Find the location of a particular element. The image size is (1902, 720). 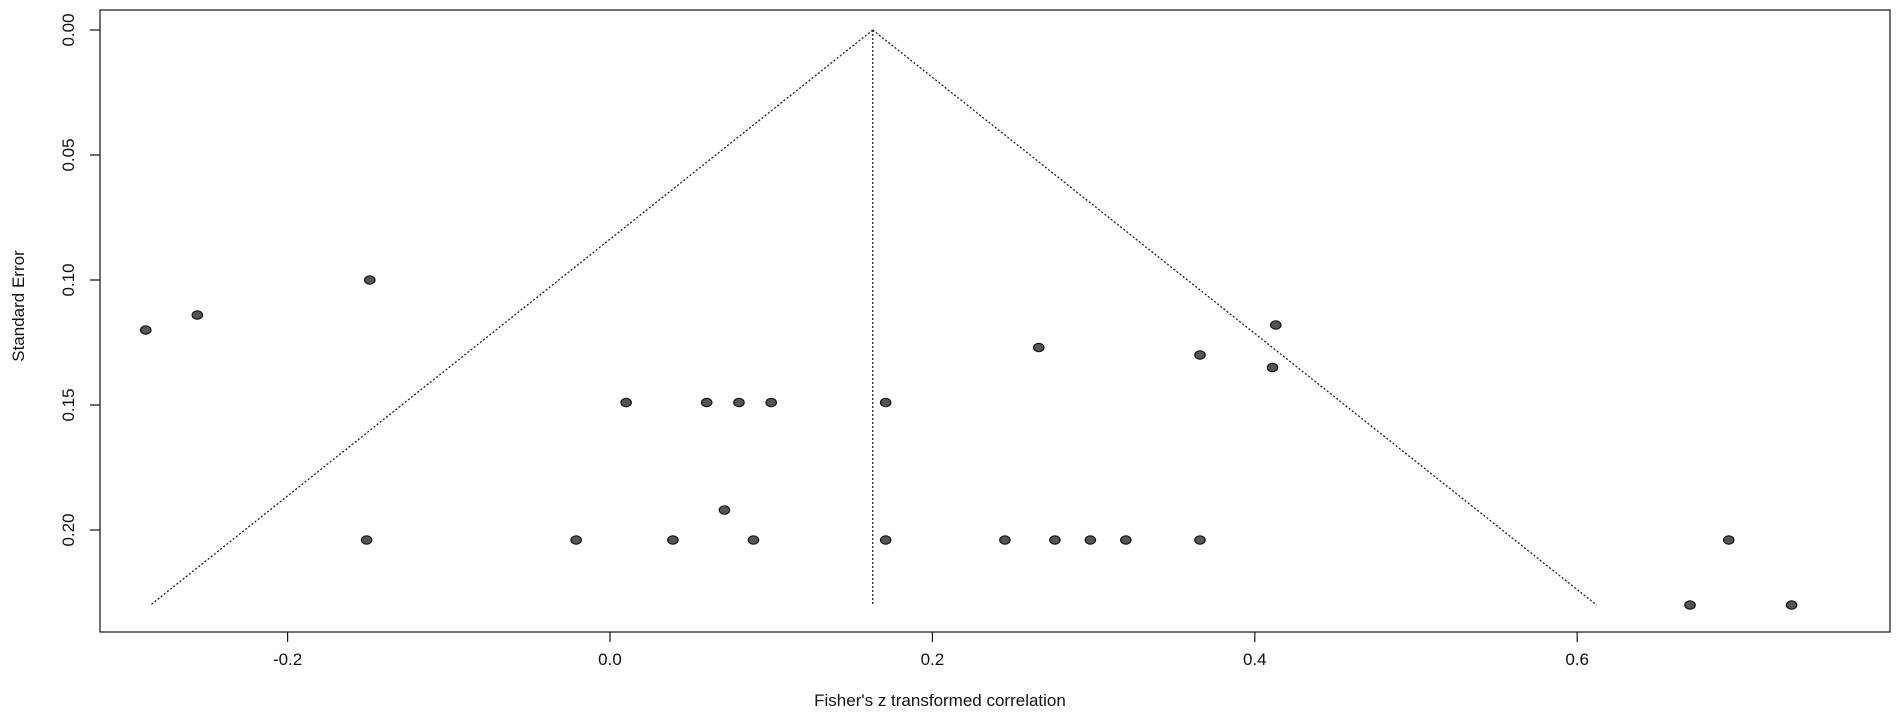

y-tick-label: 0.10 is located at coordinates (68, 279).